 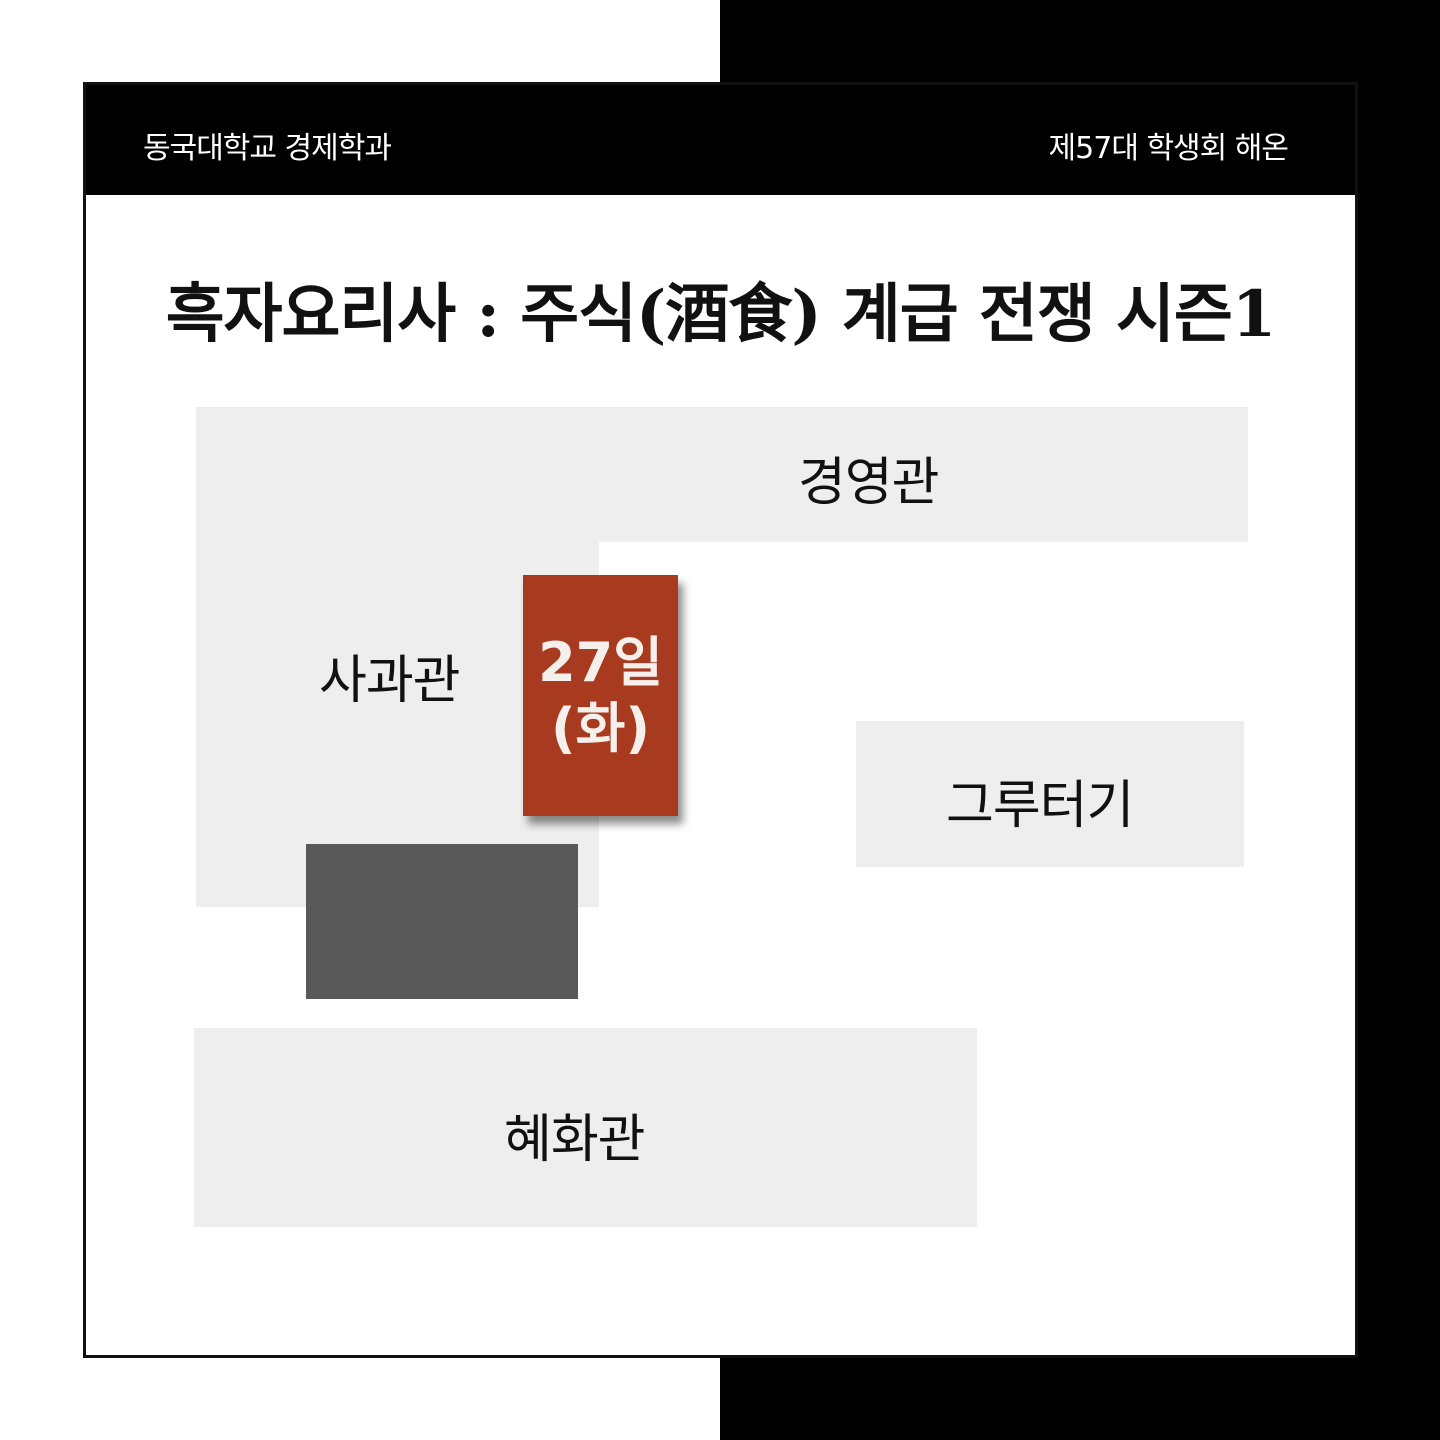 I want to click on event-day: (화), so click(x=600, y=728).